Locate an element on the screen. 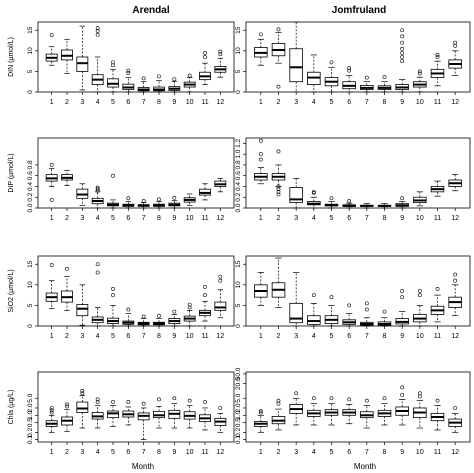 Image resolution: width=474 pixels, height=473 pixels. y-tick-label-dip-arendal: 0.8 is located at coordinates (30, 164).